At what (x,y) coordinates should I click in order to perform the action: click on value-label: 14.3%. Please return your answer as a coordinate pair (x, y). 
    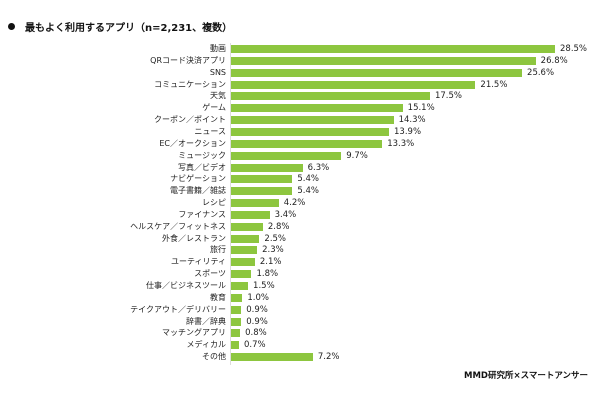
    Looking at the image, I should click on (412, 120).